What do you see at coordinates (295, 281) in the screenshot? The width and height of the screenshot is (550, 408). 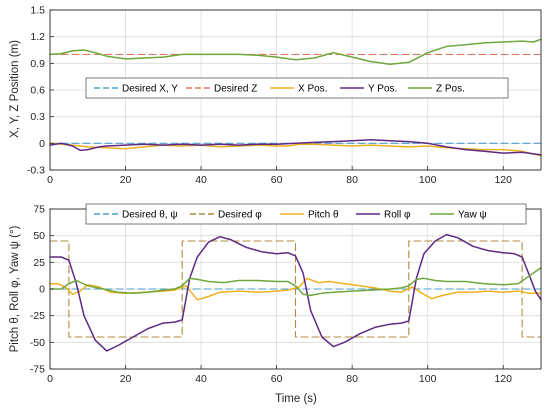 I see `series-line-yaw` at bounding box center [295, 281].